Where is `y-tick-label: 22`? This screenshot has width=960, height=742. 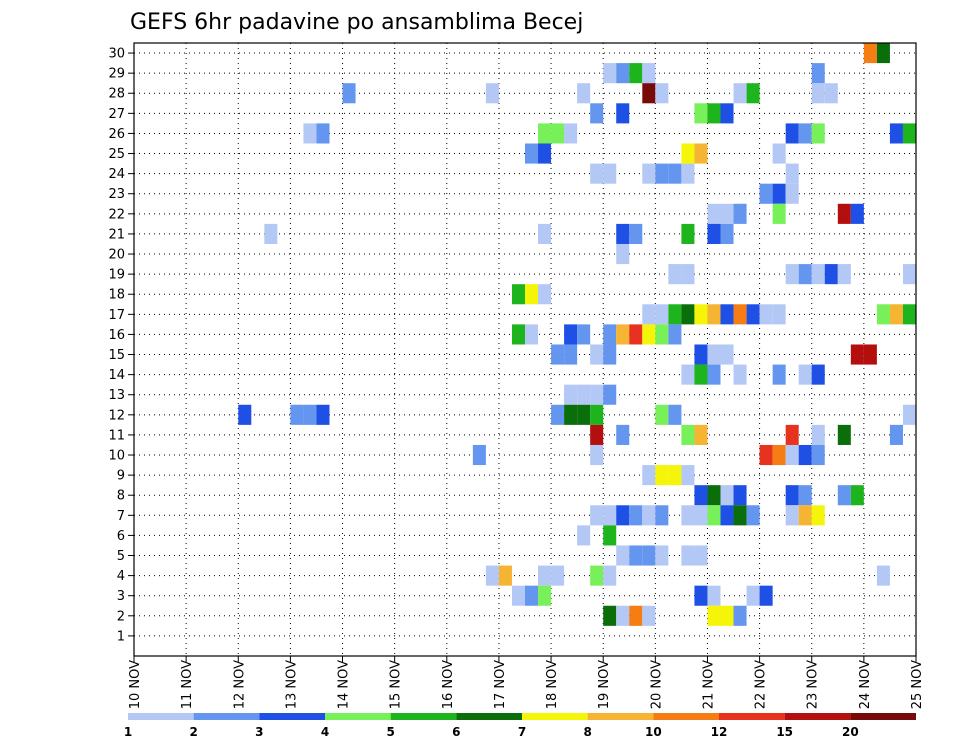
y-tick-label: 22 is located at coordinates (116, 214).